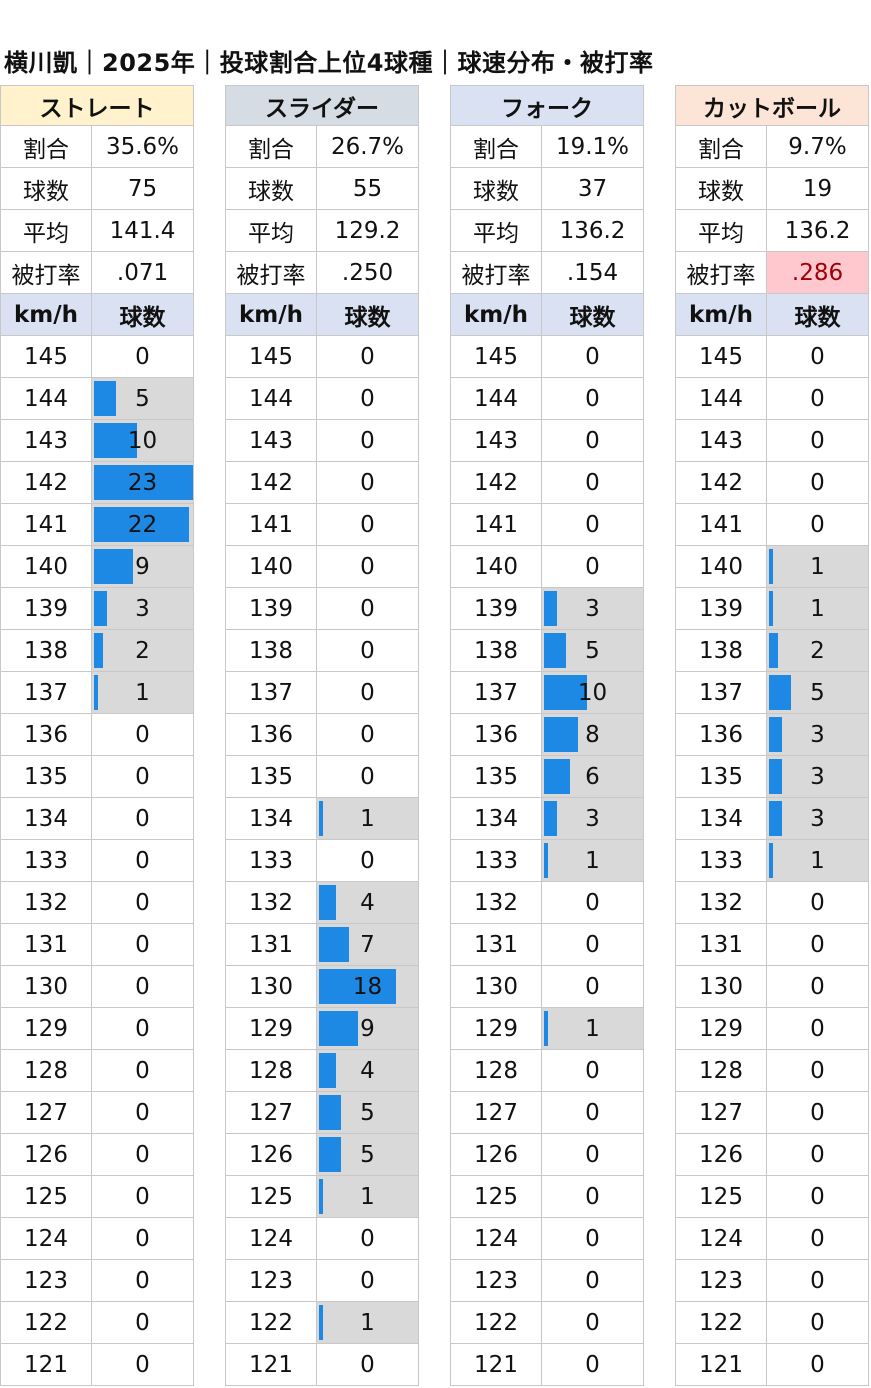 The image size is (871, 1388). I want to click on stat-value-batting-average: .286, so click(817, 273).